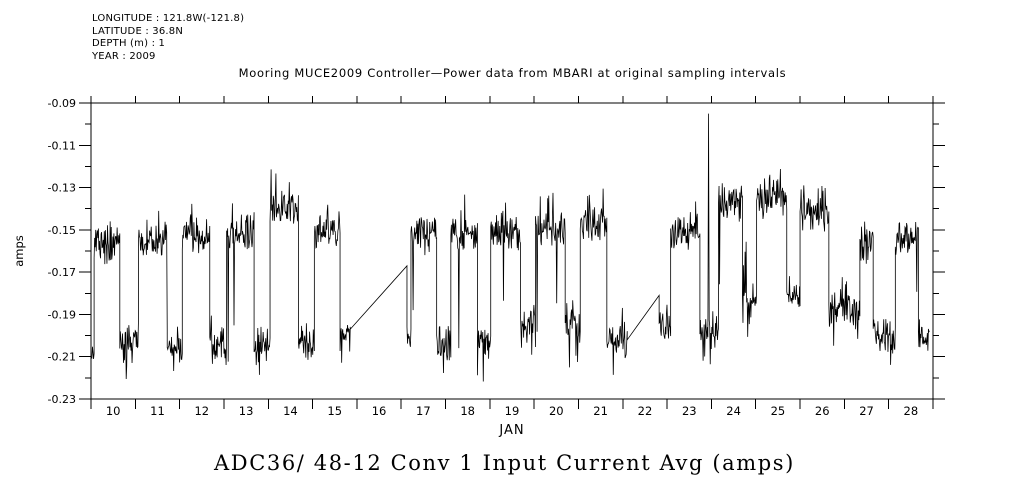  I want to click on y-tick-label: -0.17, so click(62, 272).